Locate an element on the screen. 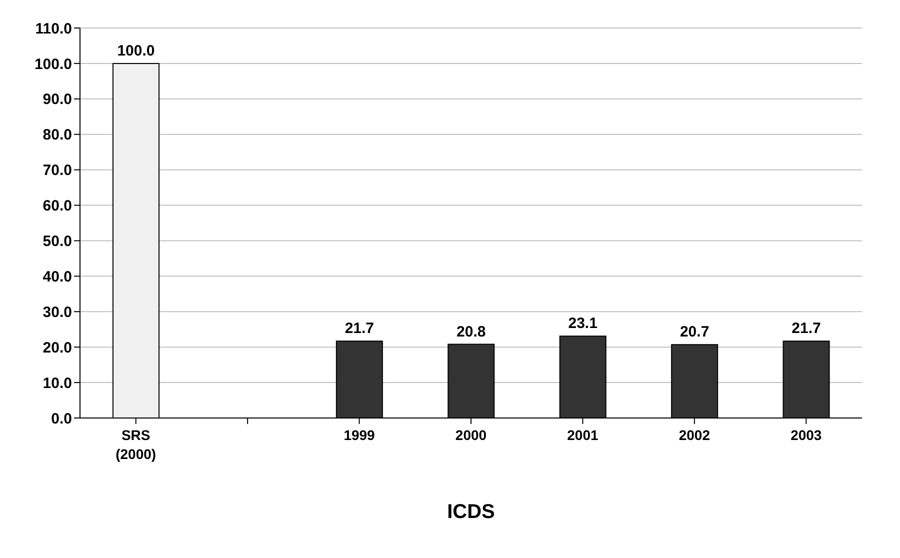  data-label: 20.7 is located at coordinates (695, 332).